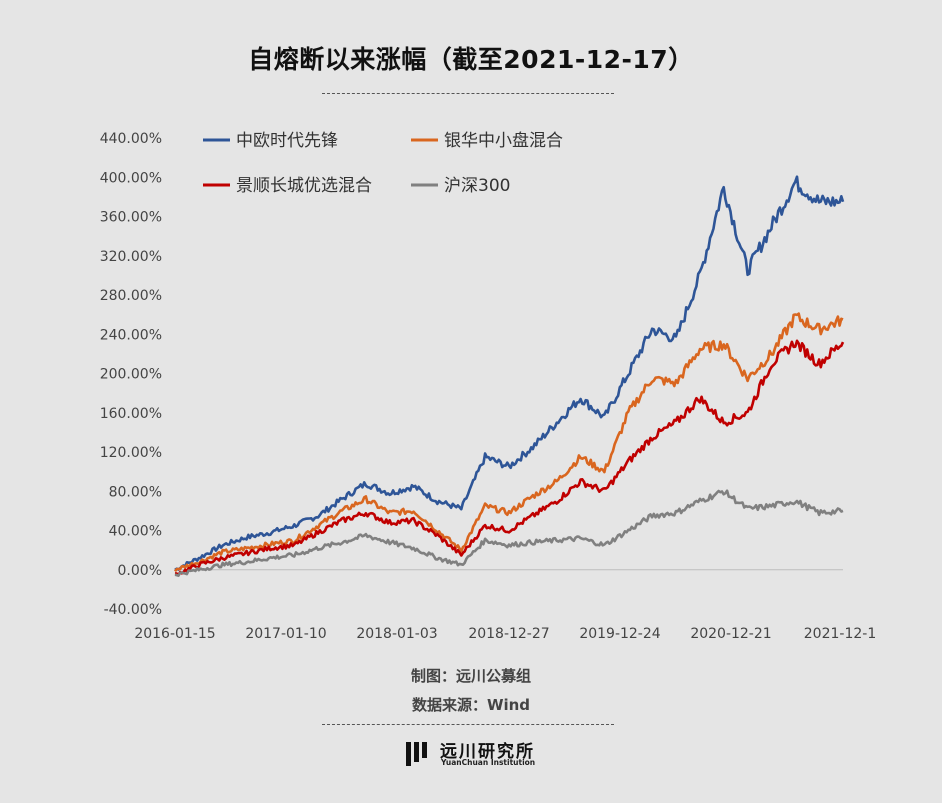 The image size is (942, 803). Describe the element at coordinates (304, 186) in the screenshot. I see `legend-label: 景顺长城优选混合` at that location.